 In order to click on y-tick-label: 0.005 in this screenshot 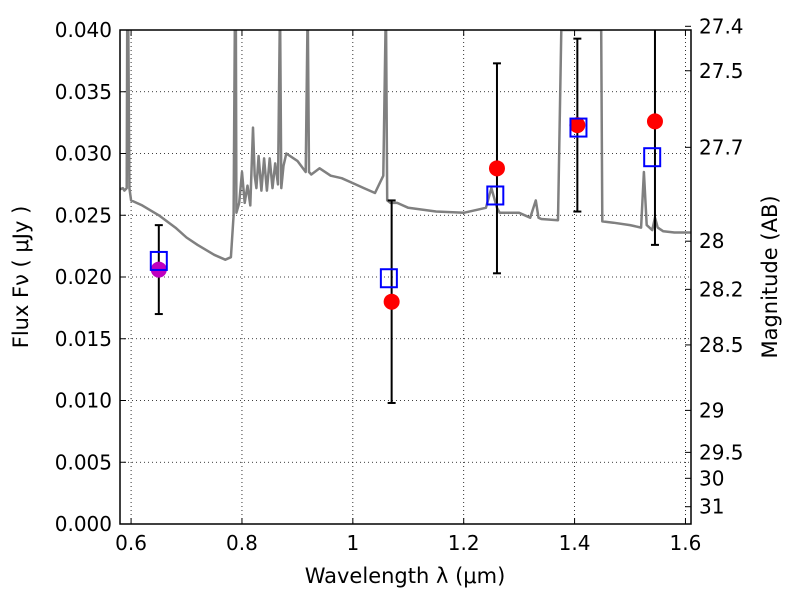, I will do `click(83, 462)`.